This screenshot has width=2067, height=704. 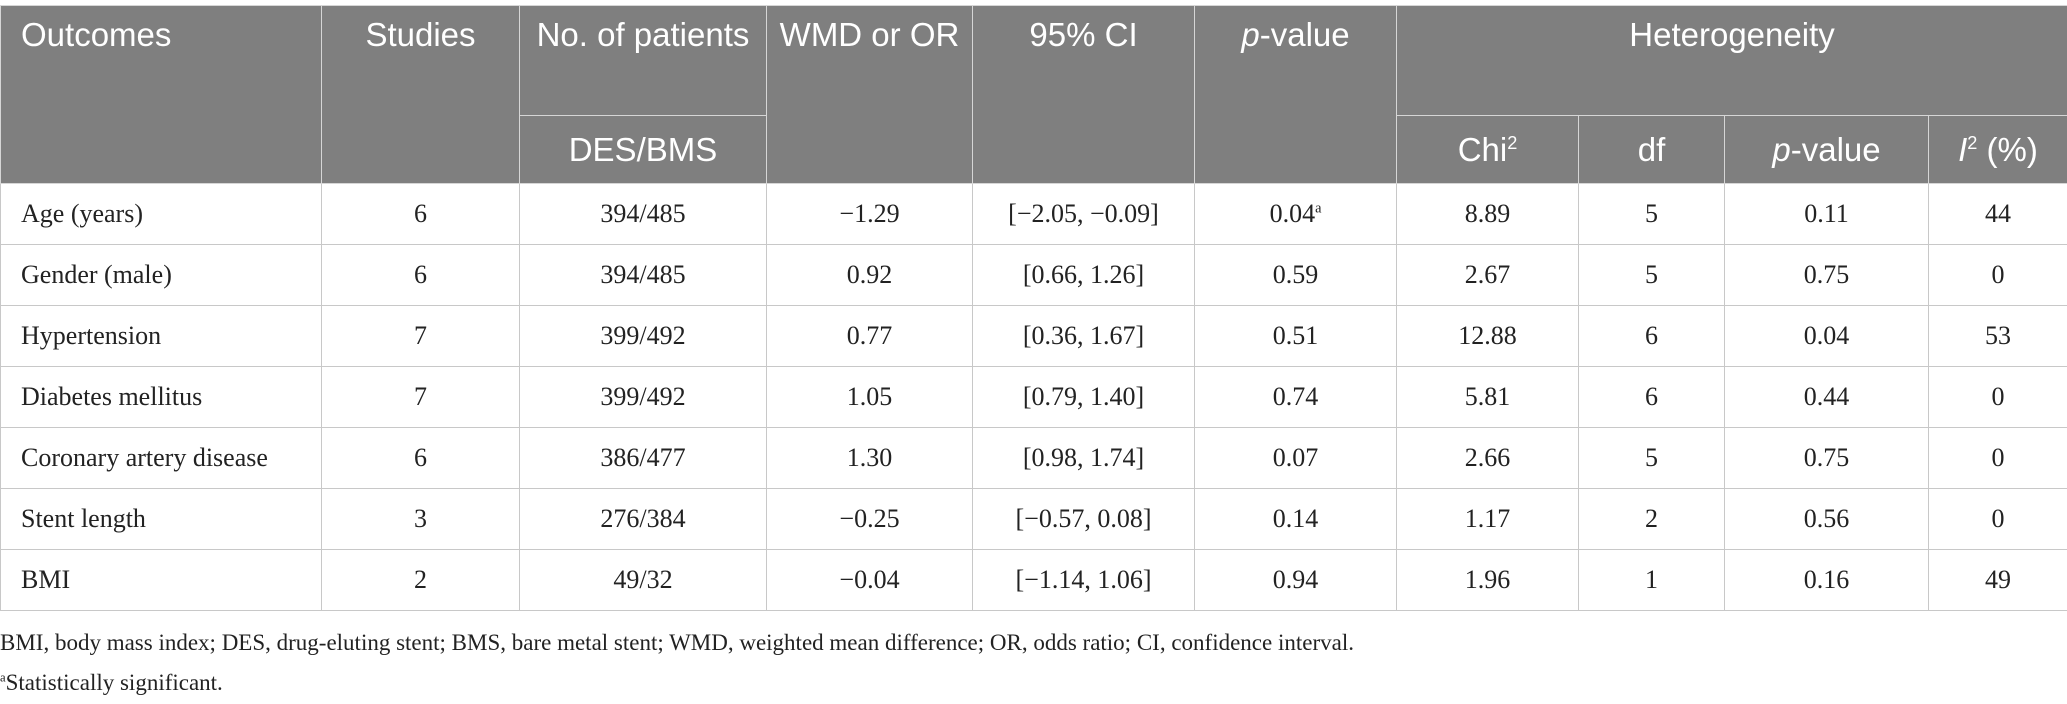 I want to click on cell-patients: 386/477, so click(x=643, y=458).